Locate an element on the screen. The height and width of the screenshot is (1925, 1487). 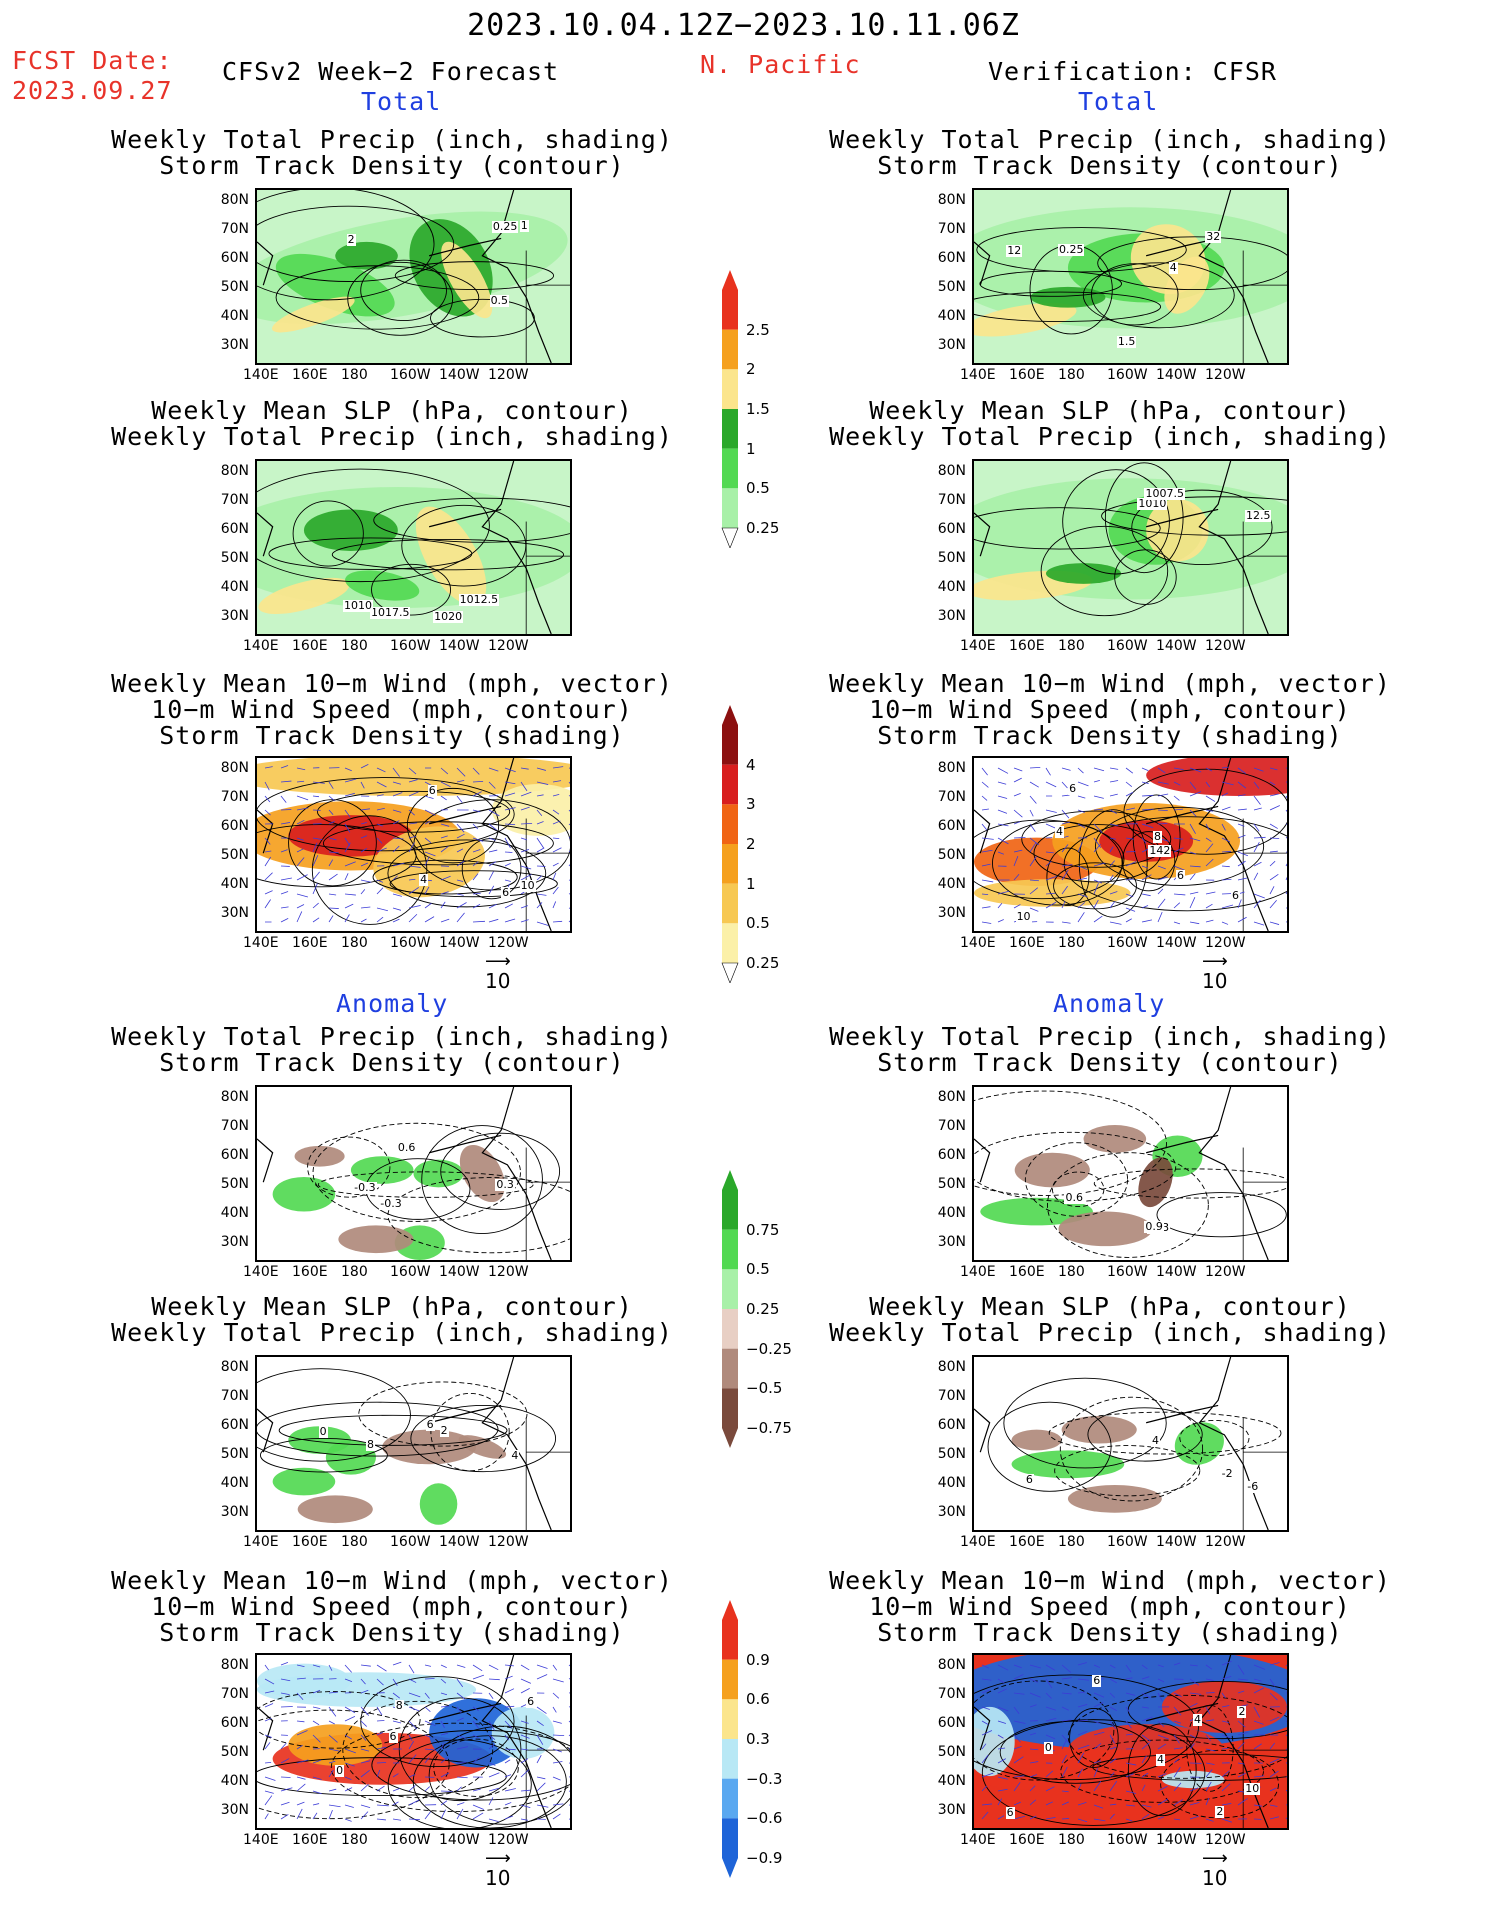
contour-label: -0.3 is located at coordinates (365, 1188).